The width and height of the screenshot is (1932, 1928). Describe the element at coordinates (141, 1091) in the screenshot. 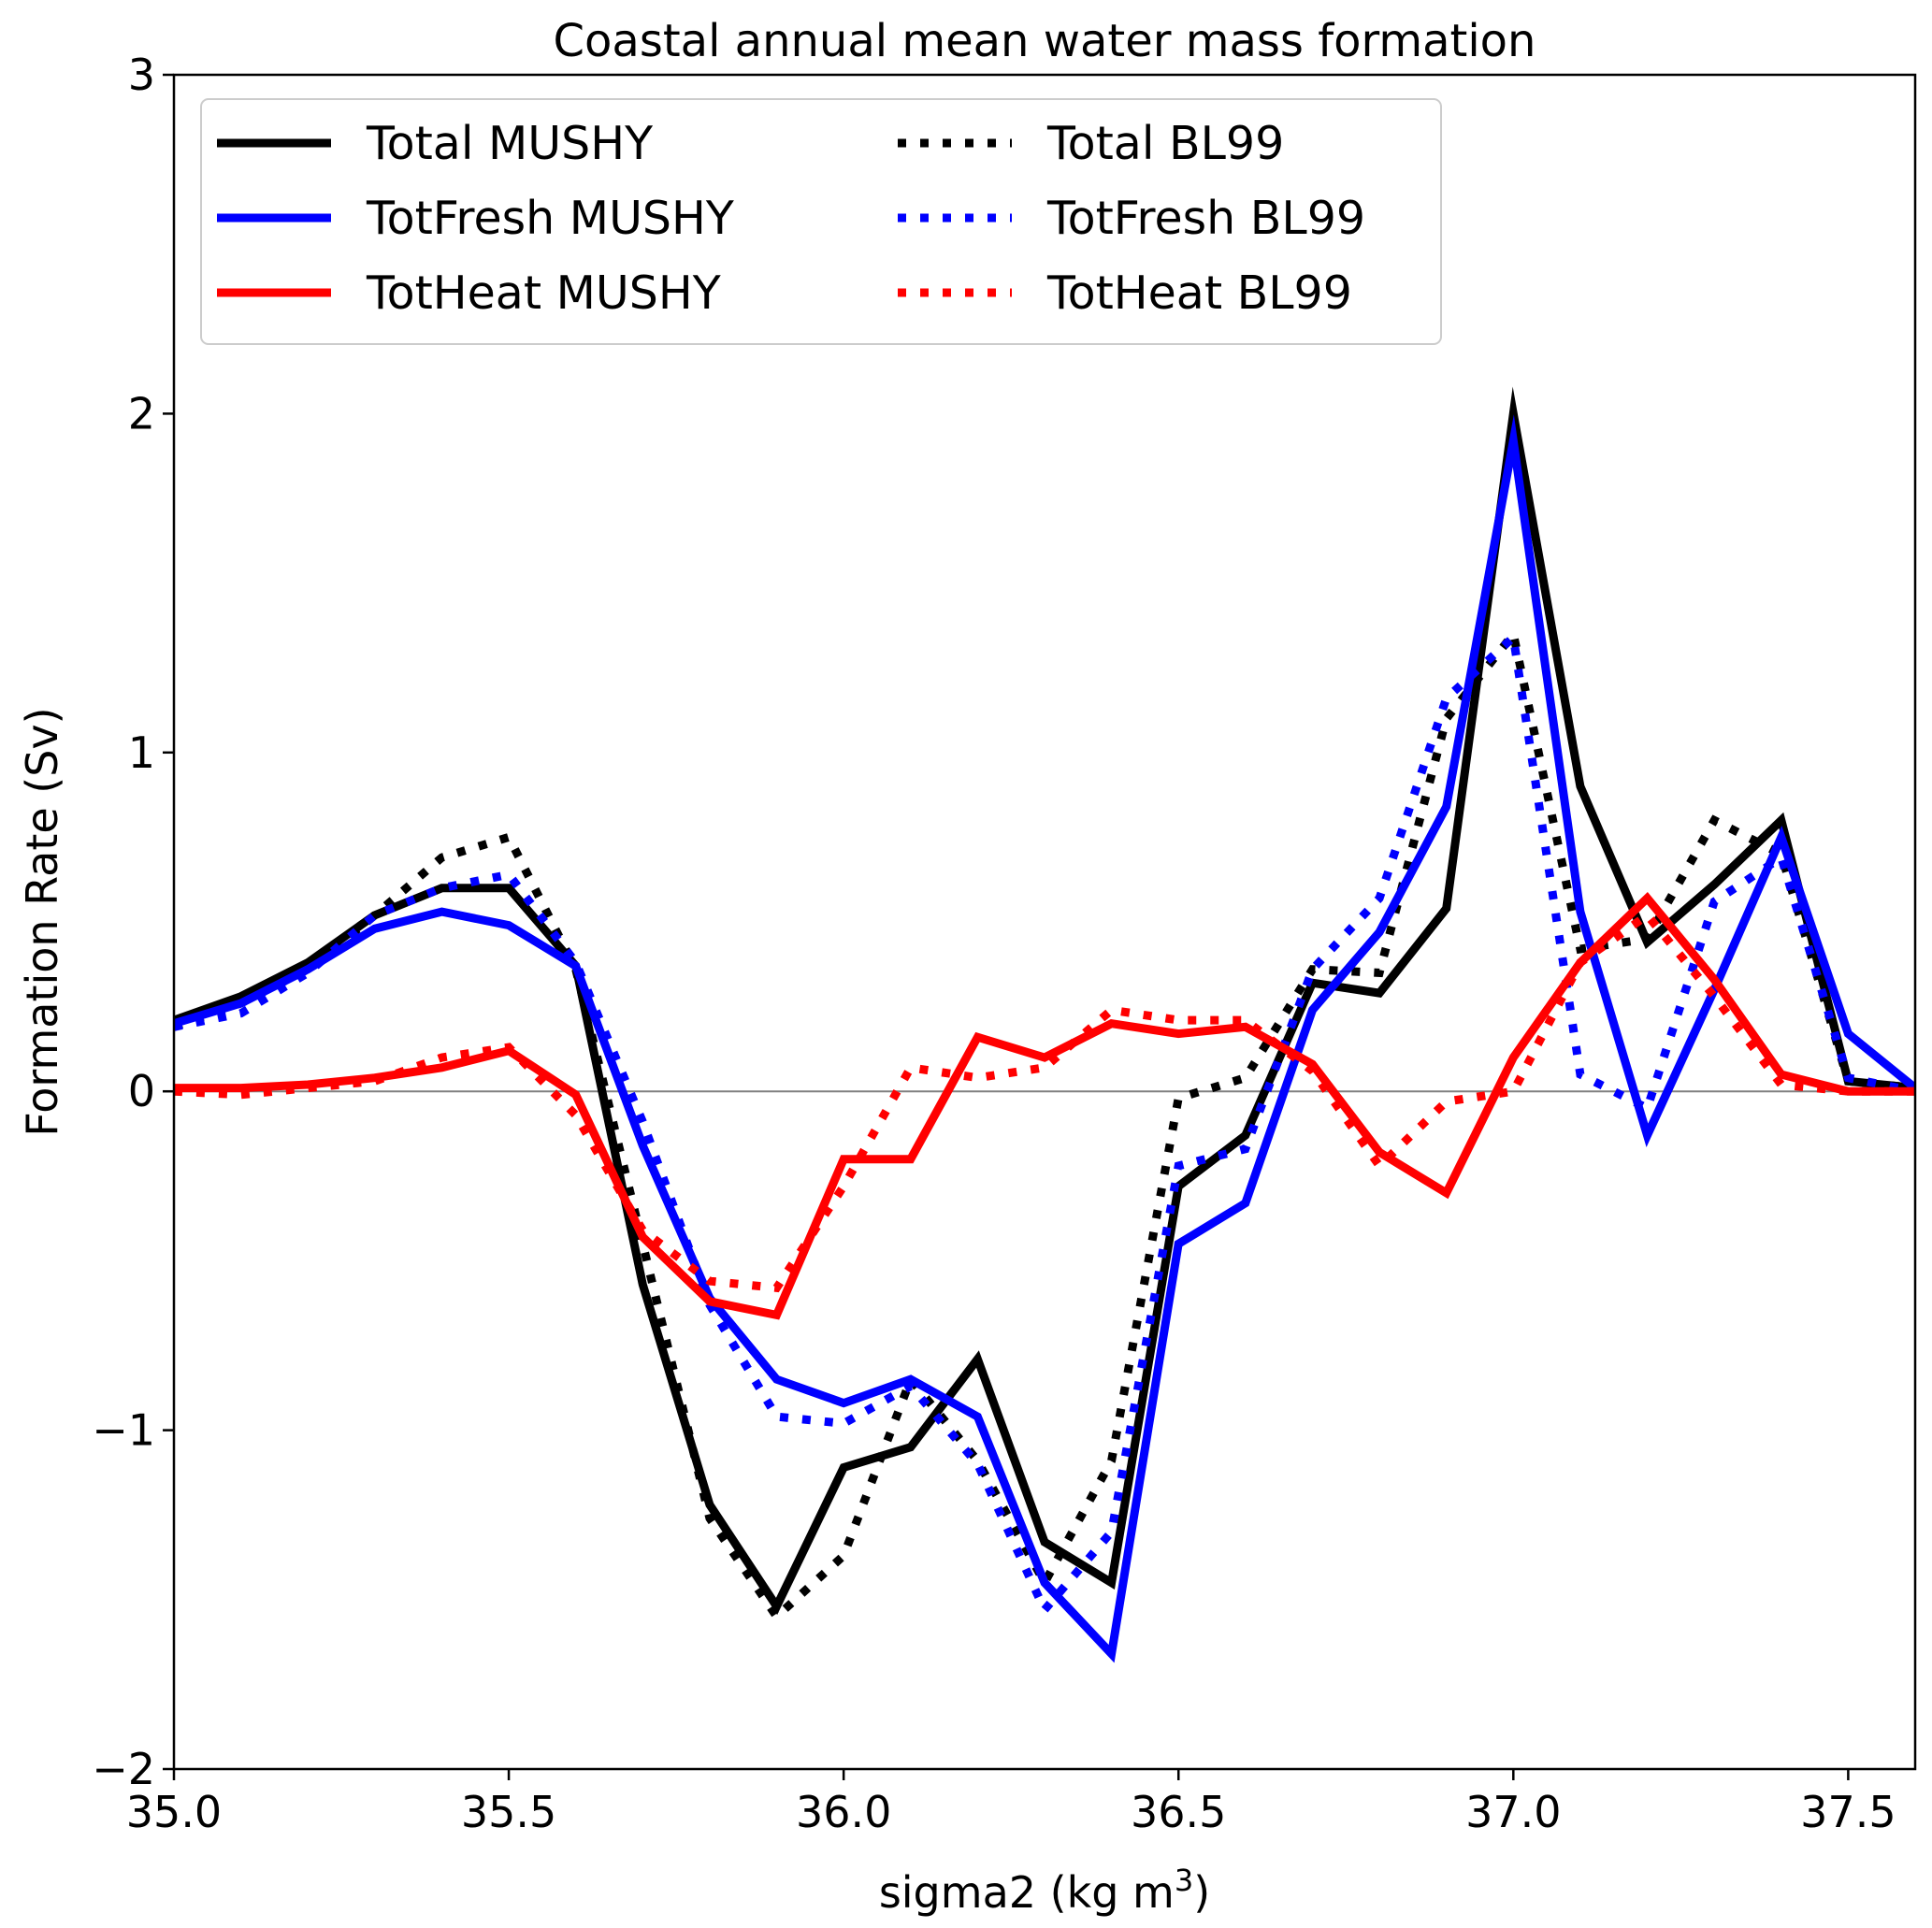

I see `y-tick-label: 0` at that location.